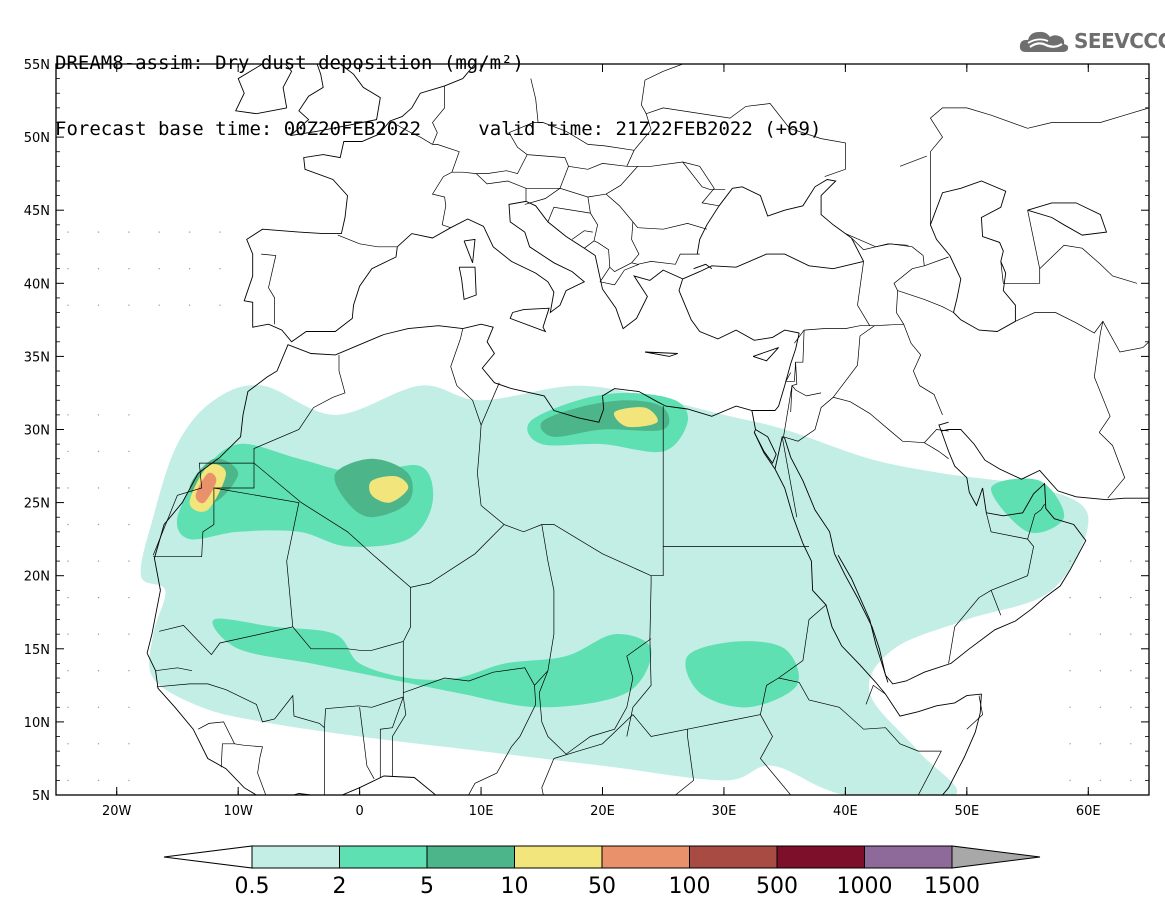  I want to click on logo-text: SEEVCCC, so click(1119, 41).